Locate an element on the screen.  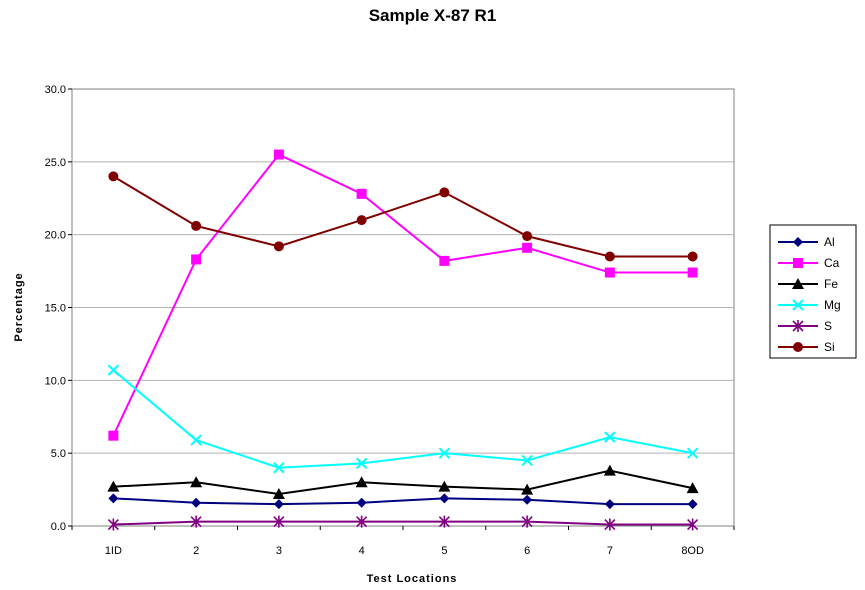
legend-label: S is located at coordinates (828, 326).